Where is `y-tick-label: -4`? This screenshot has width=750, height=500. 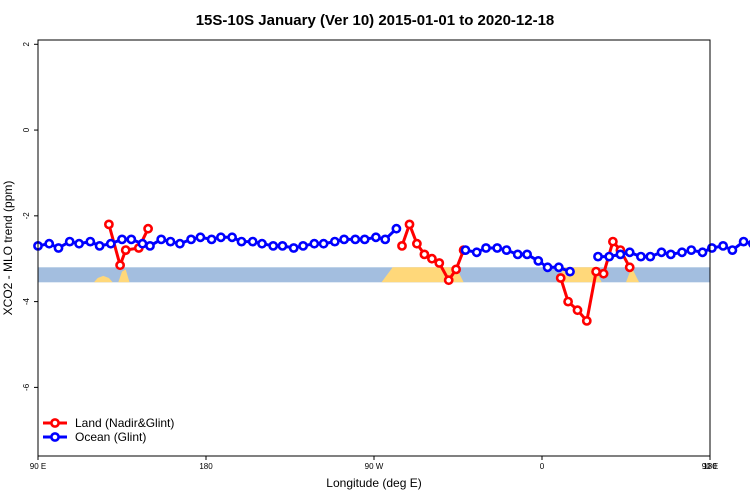 y-tick-label: -4 is located at coordinates (26, 302).